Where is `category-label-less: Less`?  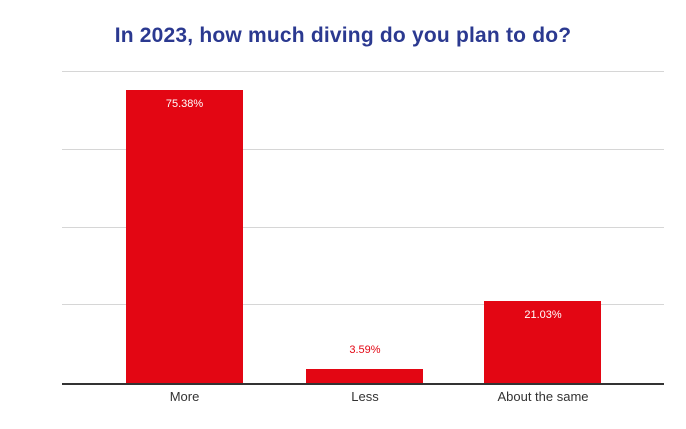
category-label-less: Less is located at coordinates (365, 396).